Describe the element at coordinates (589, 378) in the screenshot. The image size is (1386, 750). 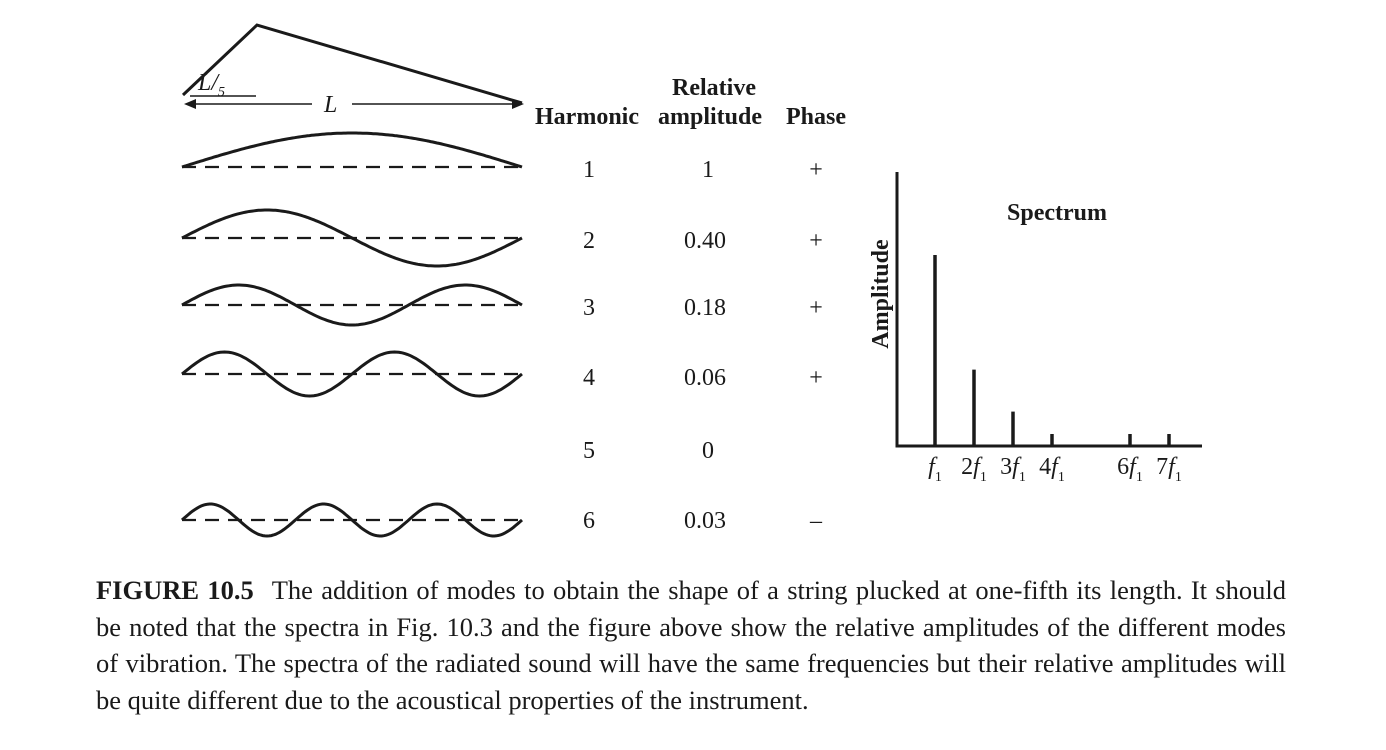
I see `harmonic-number-4: 4` at that location.